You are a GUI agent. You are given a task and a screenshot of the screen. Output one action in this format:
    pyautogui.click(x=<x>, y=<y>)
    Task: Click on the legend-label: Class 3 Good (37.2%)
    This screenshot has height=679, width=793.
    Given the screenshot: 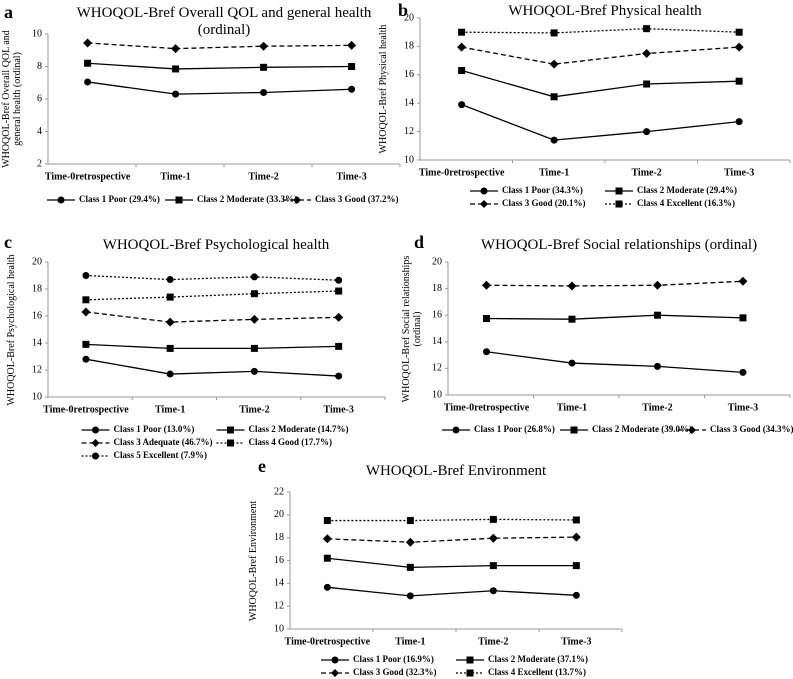 What is the action you would take?
    pyautogui.click(x=357, y=199)
    